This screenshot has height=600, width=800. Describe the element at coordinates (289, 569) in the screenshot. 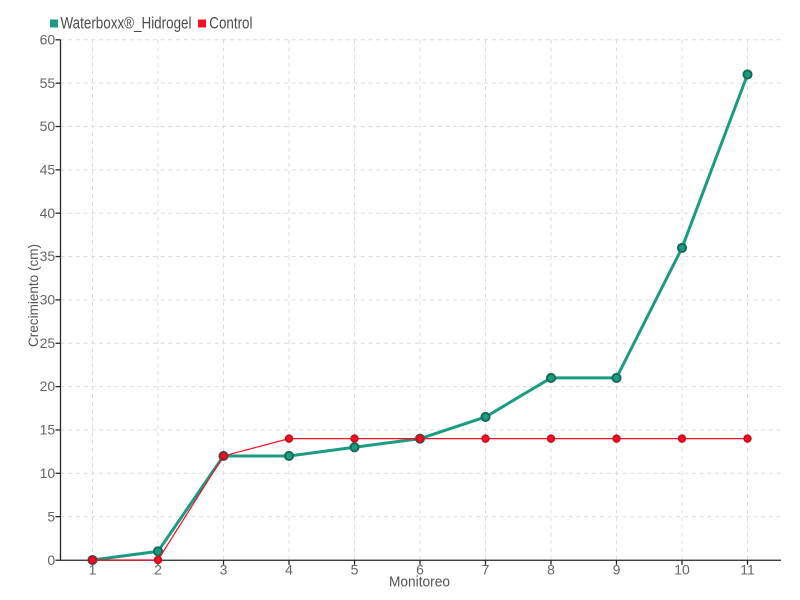

I see `svg-text: 4` at that location.